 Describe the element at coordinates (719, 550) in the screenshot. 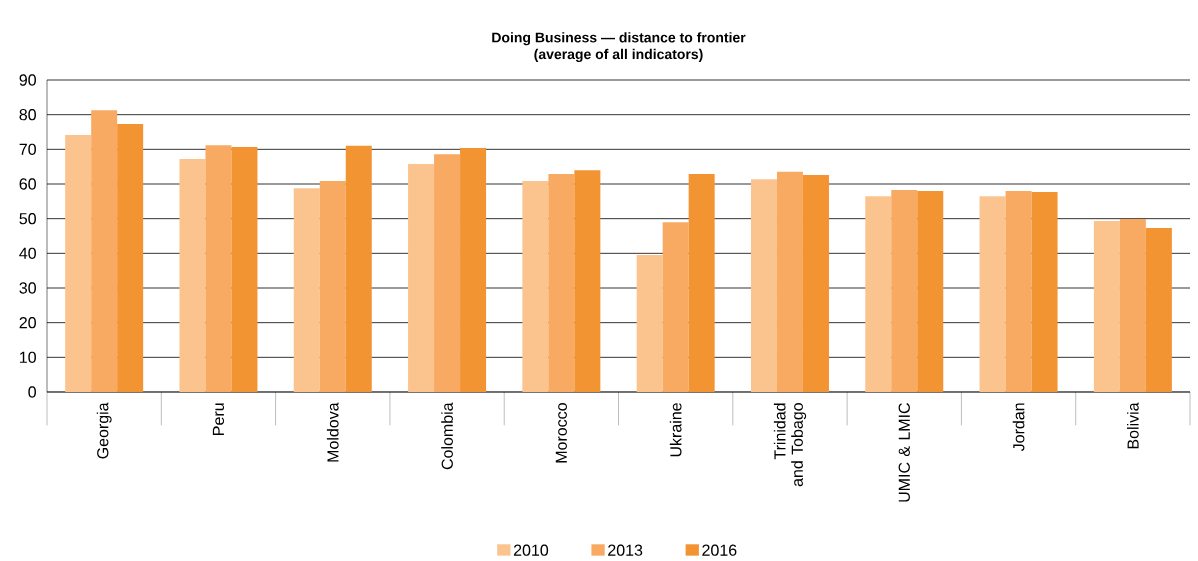

I see `legend-label: 2016` at that location.